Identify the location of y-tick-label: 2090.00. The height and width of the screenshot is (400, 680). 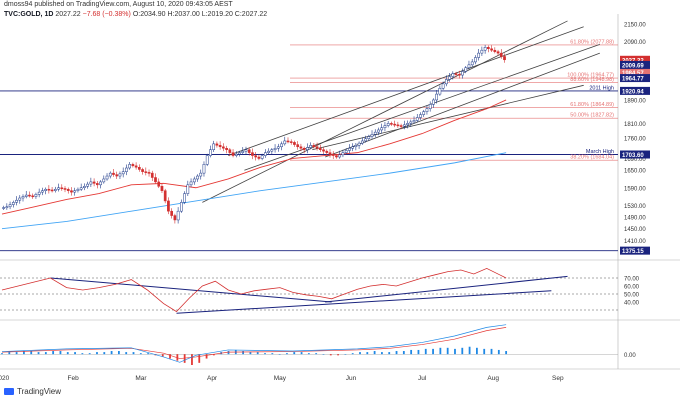
(635, 43).